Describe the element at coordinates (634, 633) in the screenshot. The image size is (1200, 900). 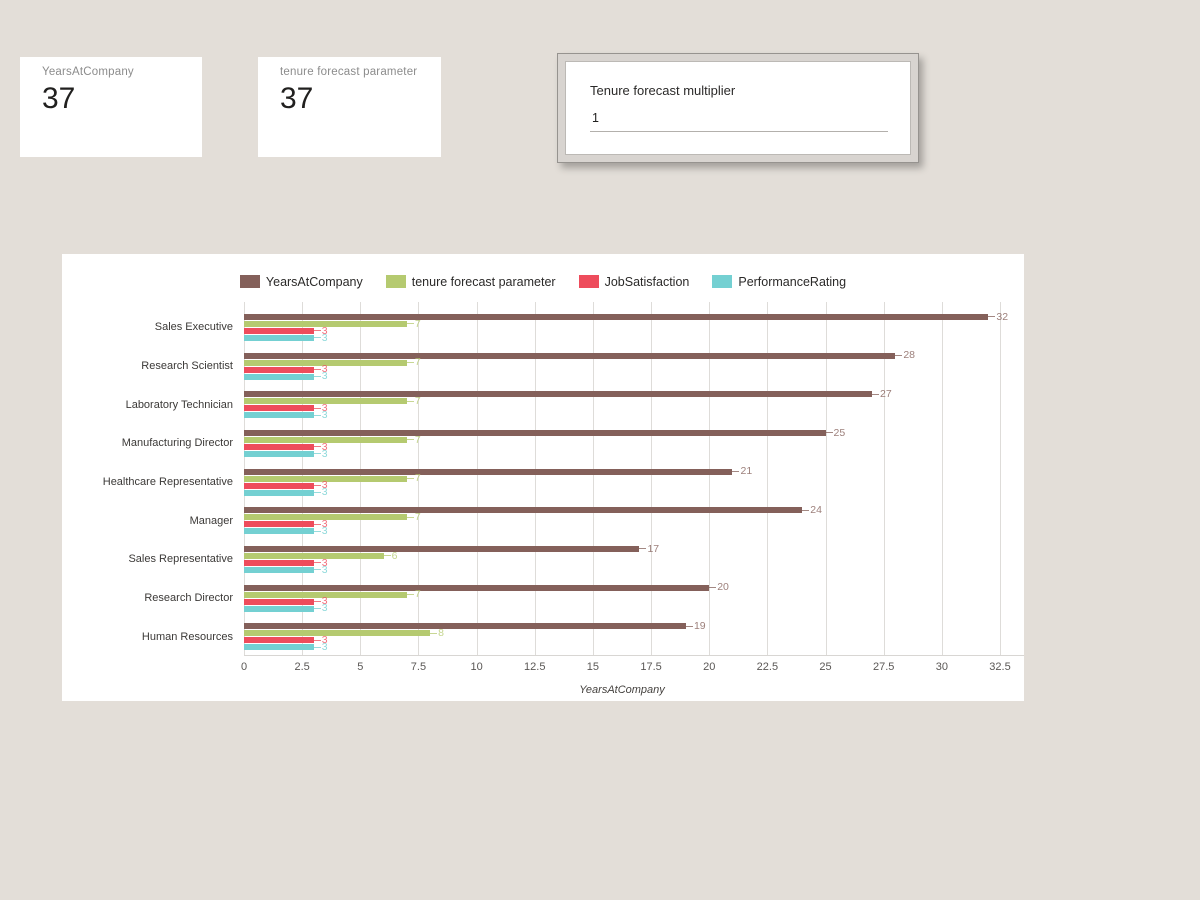
I see `bar-row: 8` at that location.